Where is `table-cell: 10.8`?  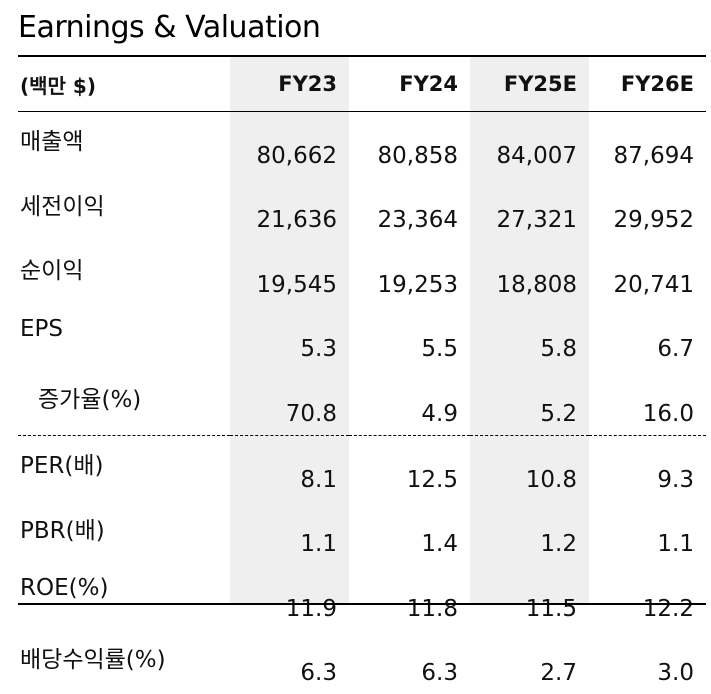
table-cell: 10.8 is located at coordinates (551, 479).